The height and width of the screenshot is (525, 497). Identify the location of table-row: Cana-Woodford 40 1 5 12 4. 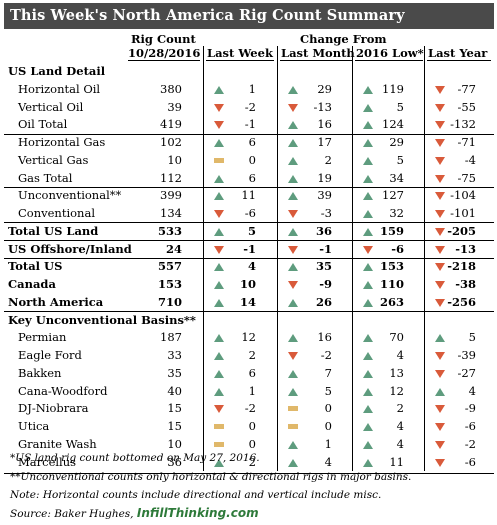
(249, 392).